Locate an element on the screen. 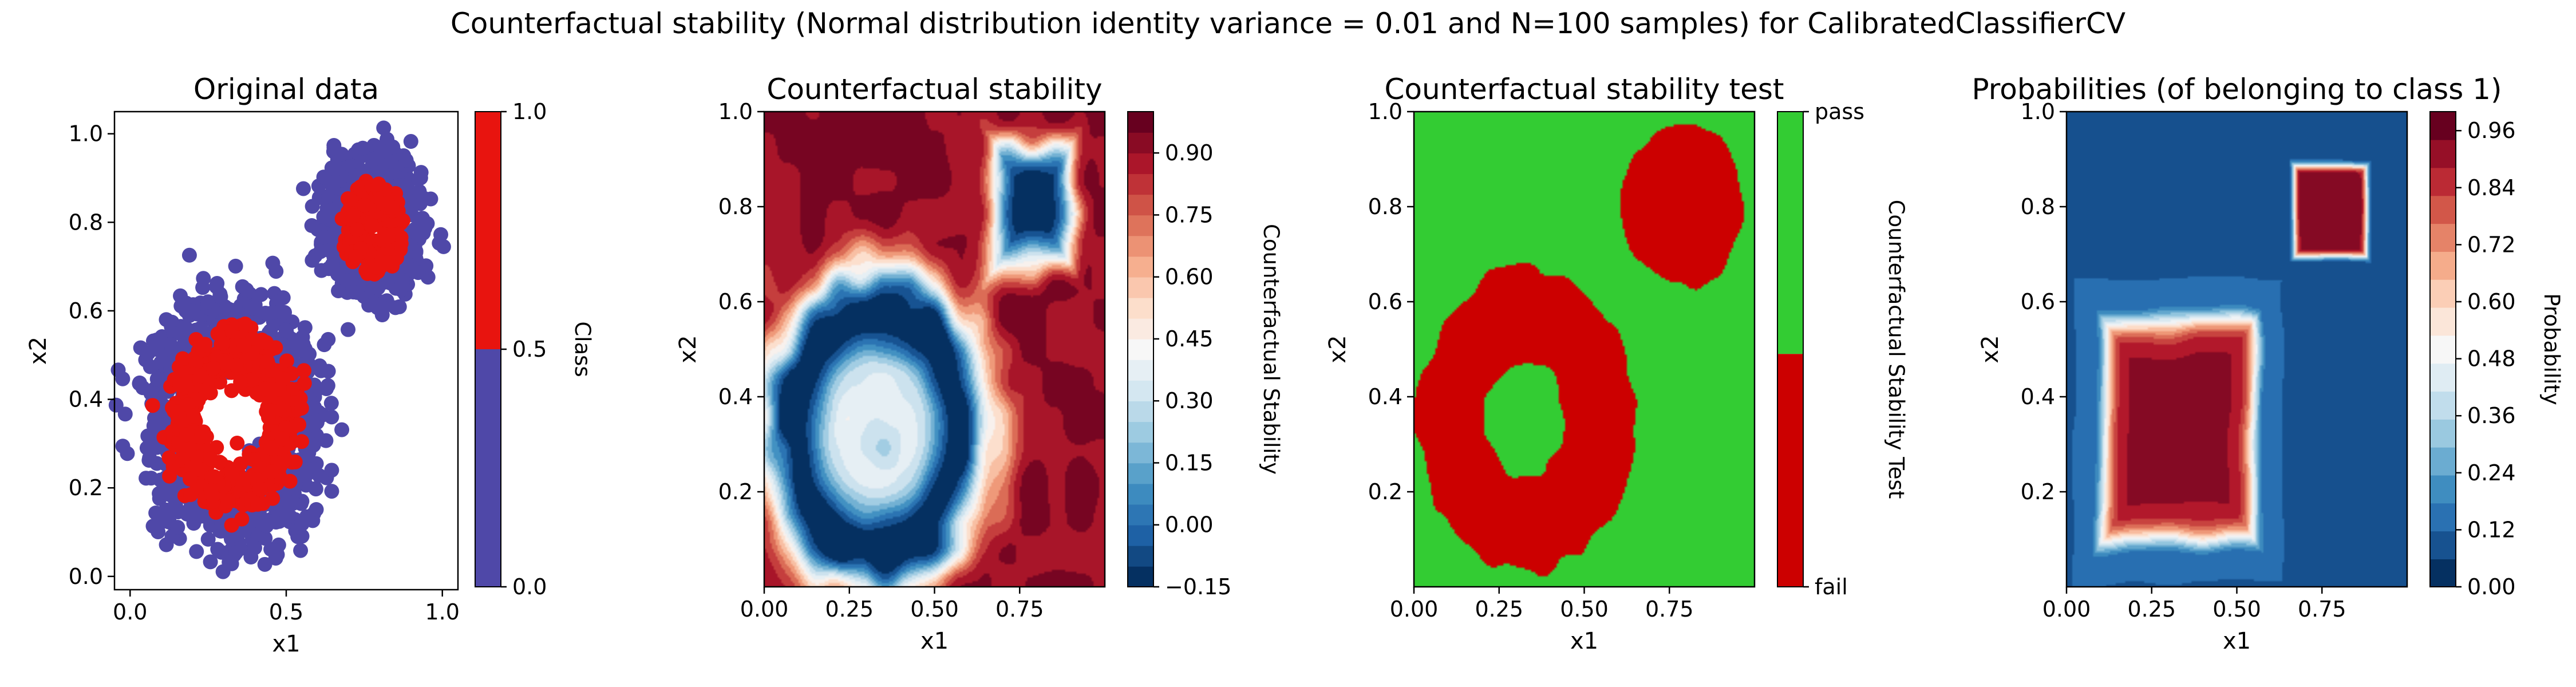 The height and width of the screenshot is (687, 2576). colorbar-tick-label: pass is located at coordinates (1839, 111).